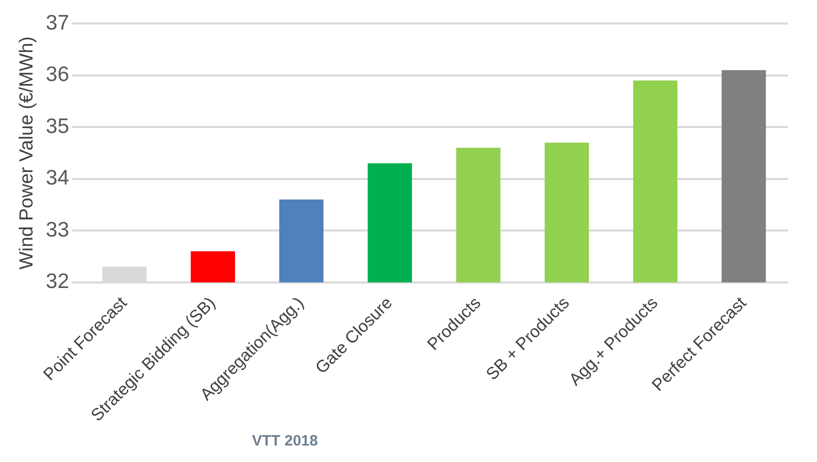 Image resolution: width=817 pixels, height=462 pixels. What do you see at coordinates (58, 74) in the screenshot?
I see `y-tick-label: 36` at bounding box center [58, 74].